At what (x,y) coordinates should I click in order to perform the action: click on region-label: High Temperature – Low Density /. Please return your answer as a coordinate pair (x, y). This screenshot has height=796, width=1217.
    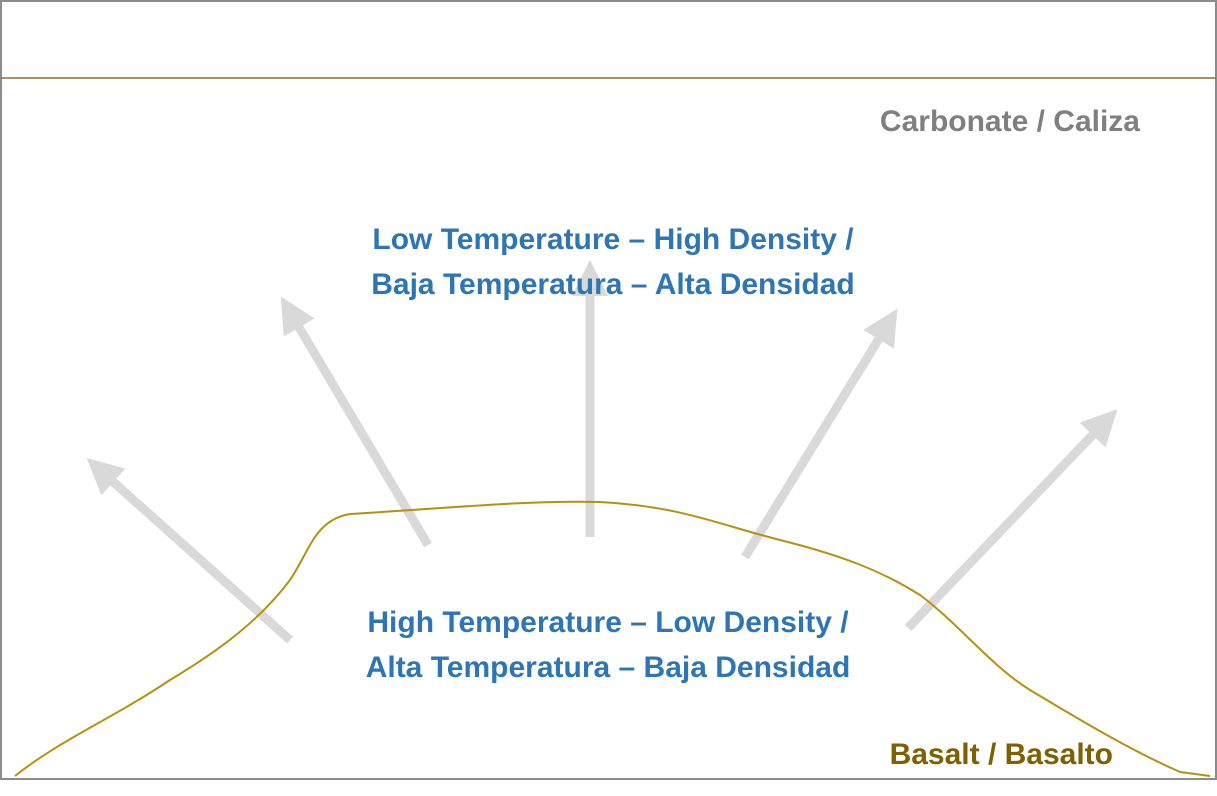
    Looking at the image, I should click on (608, 622).